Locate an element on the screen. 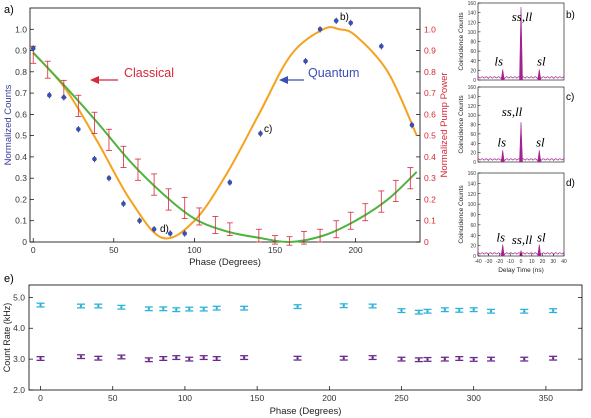 The width and height of the screenshot is (591, 418). y-tick-label: 0 is located at coordinates (24, 242).